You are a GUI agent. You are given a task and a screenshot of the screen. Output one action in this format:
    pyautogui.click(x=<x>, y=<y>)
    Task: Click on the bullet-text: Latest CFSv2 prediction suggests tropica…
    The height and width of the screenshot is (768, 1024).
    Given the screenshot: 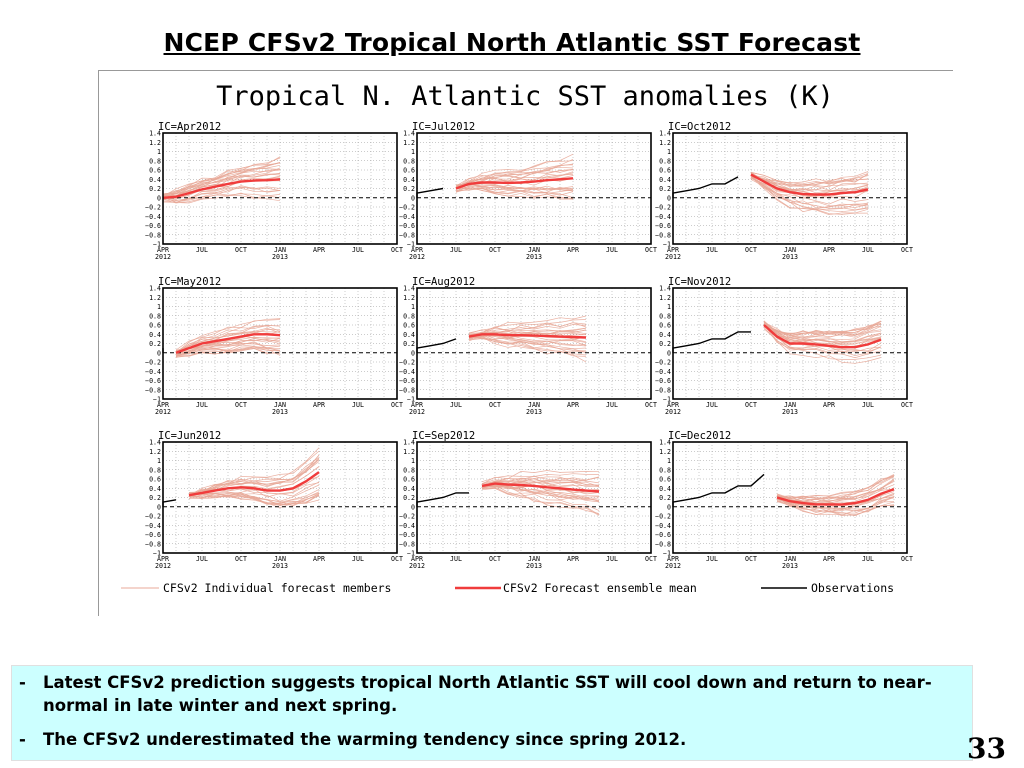 What is the action you would take?
    pyautogui.click(x=487, y=694)
    